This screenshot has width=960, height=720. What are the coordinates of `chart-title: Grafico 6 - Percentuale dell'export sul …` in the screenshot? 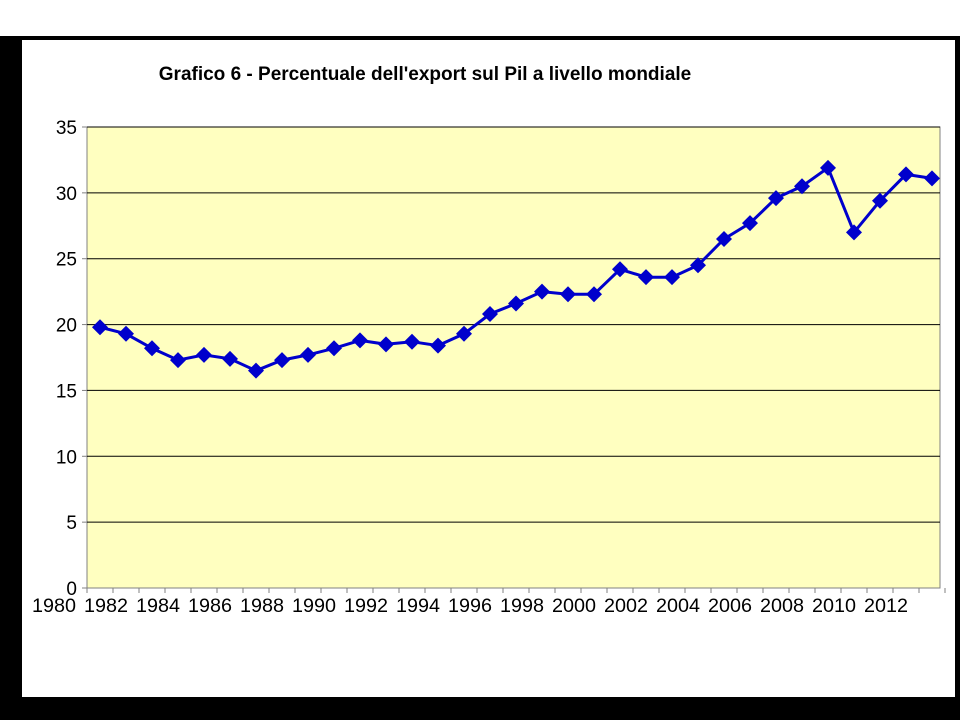 It's located at (425, 74).